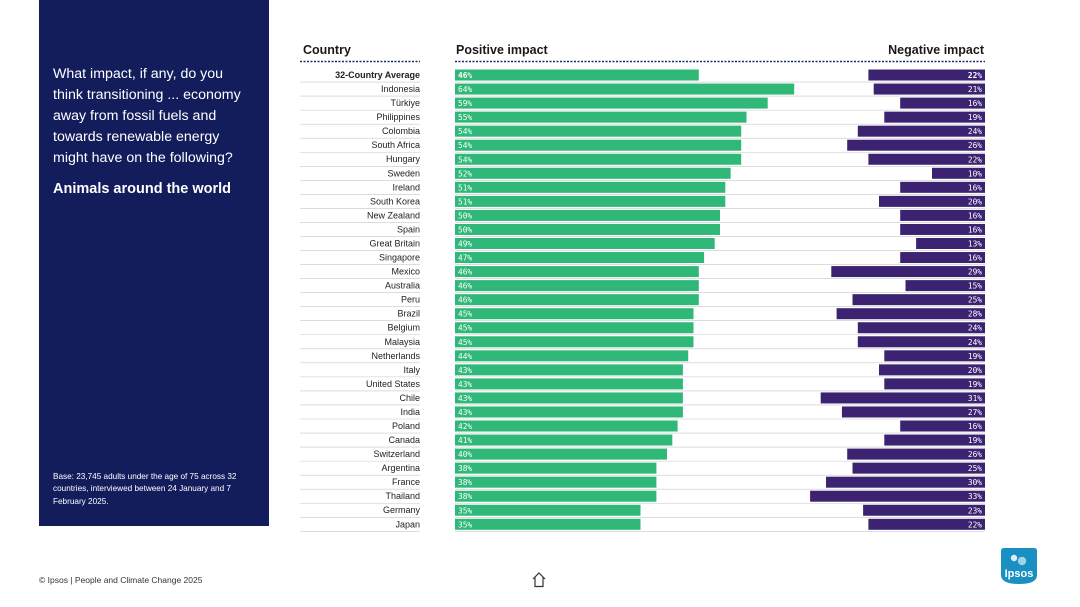  Describe the element at coordinates (411, 370) in the screenshot. I see `country-label: Italy` at that location.